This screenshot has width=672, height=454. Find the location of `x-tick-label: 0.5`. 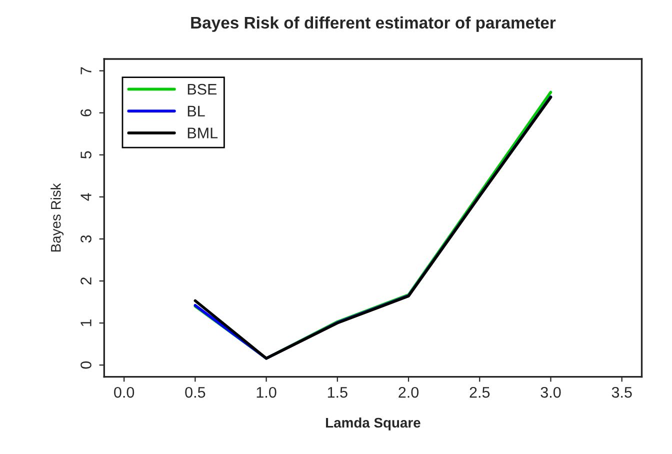

x-tick-label: 0.5 is located at coordinates (195, 392).